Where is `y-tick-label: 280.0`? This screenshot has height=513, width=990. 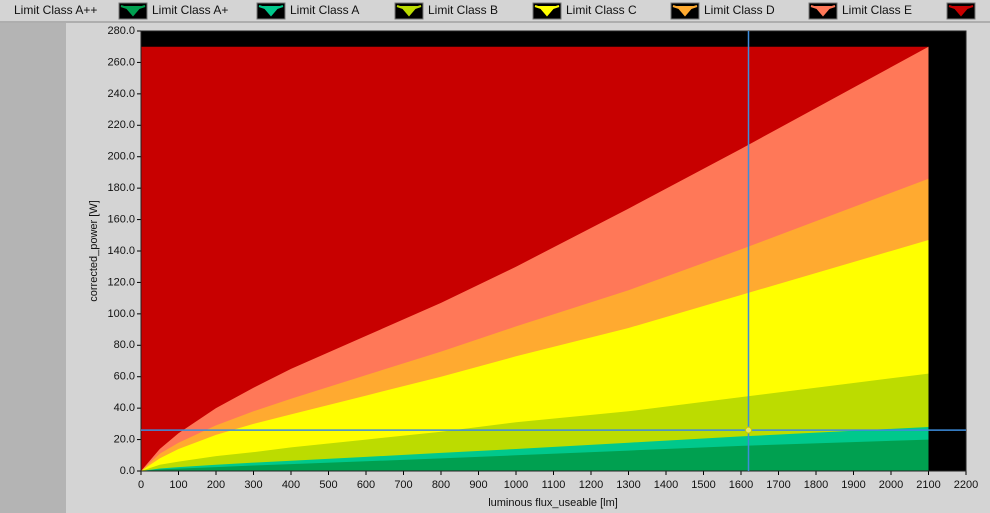 y-tick-label: 280.0 is located at coordinates (121, 31).